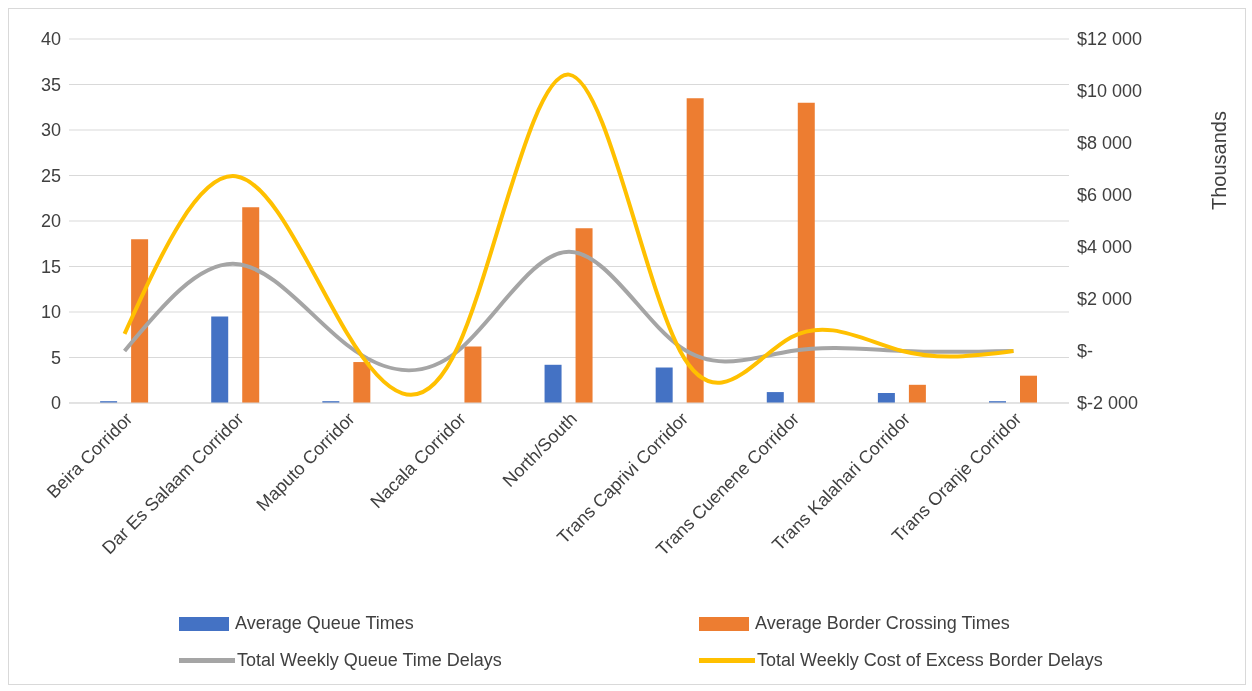 This screenshot has height=691, width=1252. Describe the element at coordinates (324, 623) in the screenshot. I see `legend-label: Average Queue Times` at that location.